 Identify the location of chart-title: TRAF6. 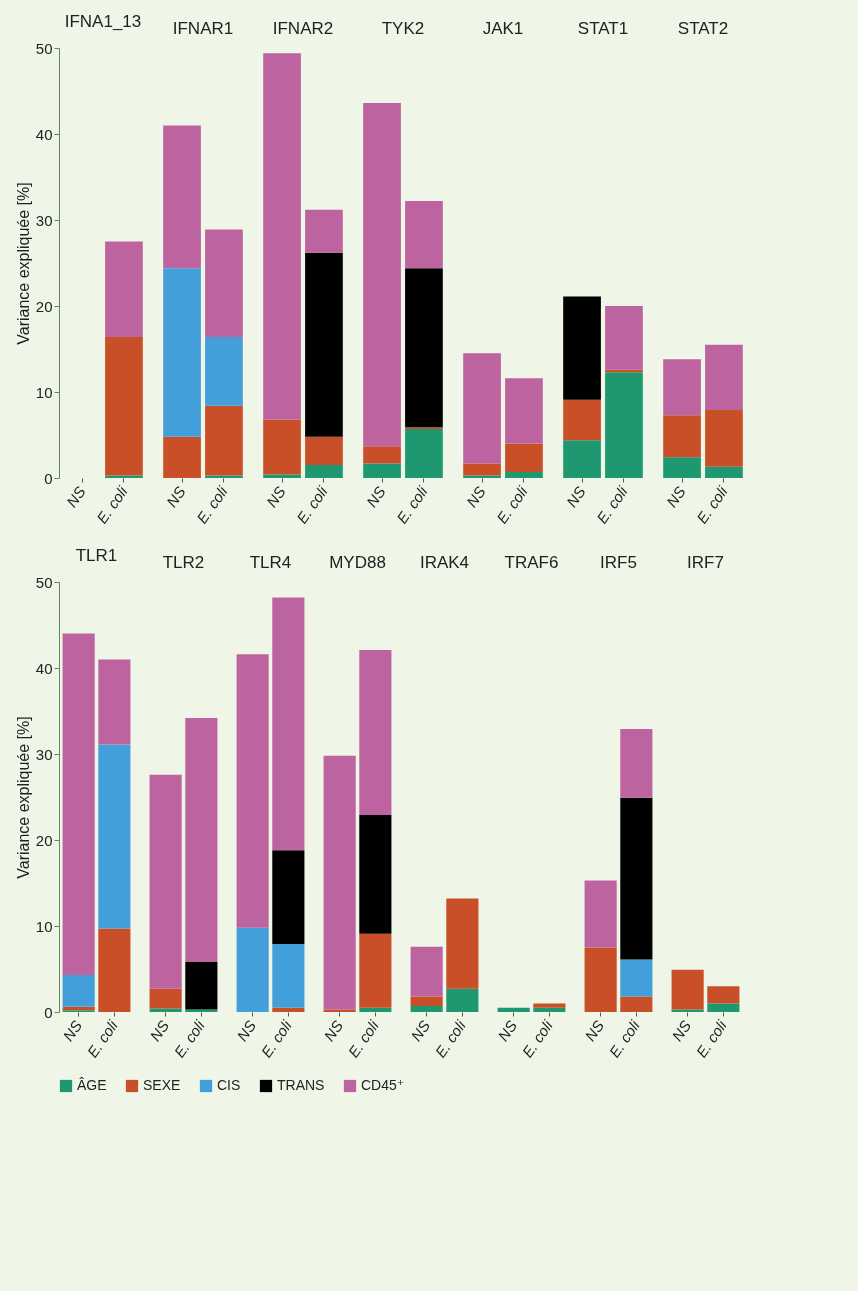
(531, 562).